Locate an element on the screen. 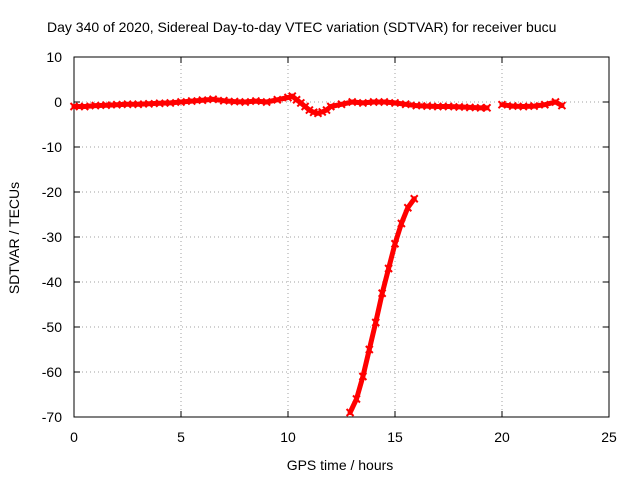 Image resolution: width=640 pixels, height=480 pixels. y-tick-label: -60 is located at coordinates (52, 372).